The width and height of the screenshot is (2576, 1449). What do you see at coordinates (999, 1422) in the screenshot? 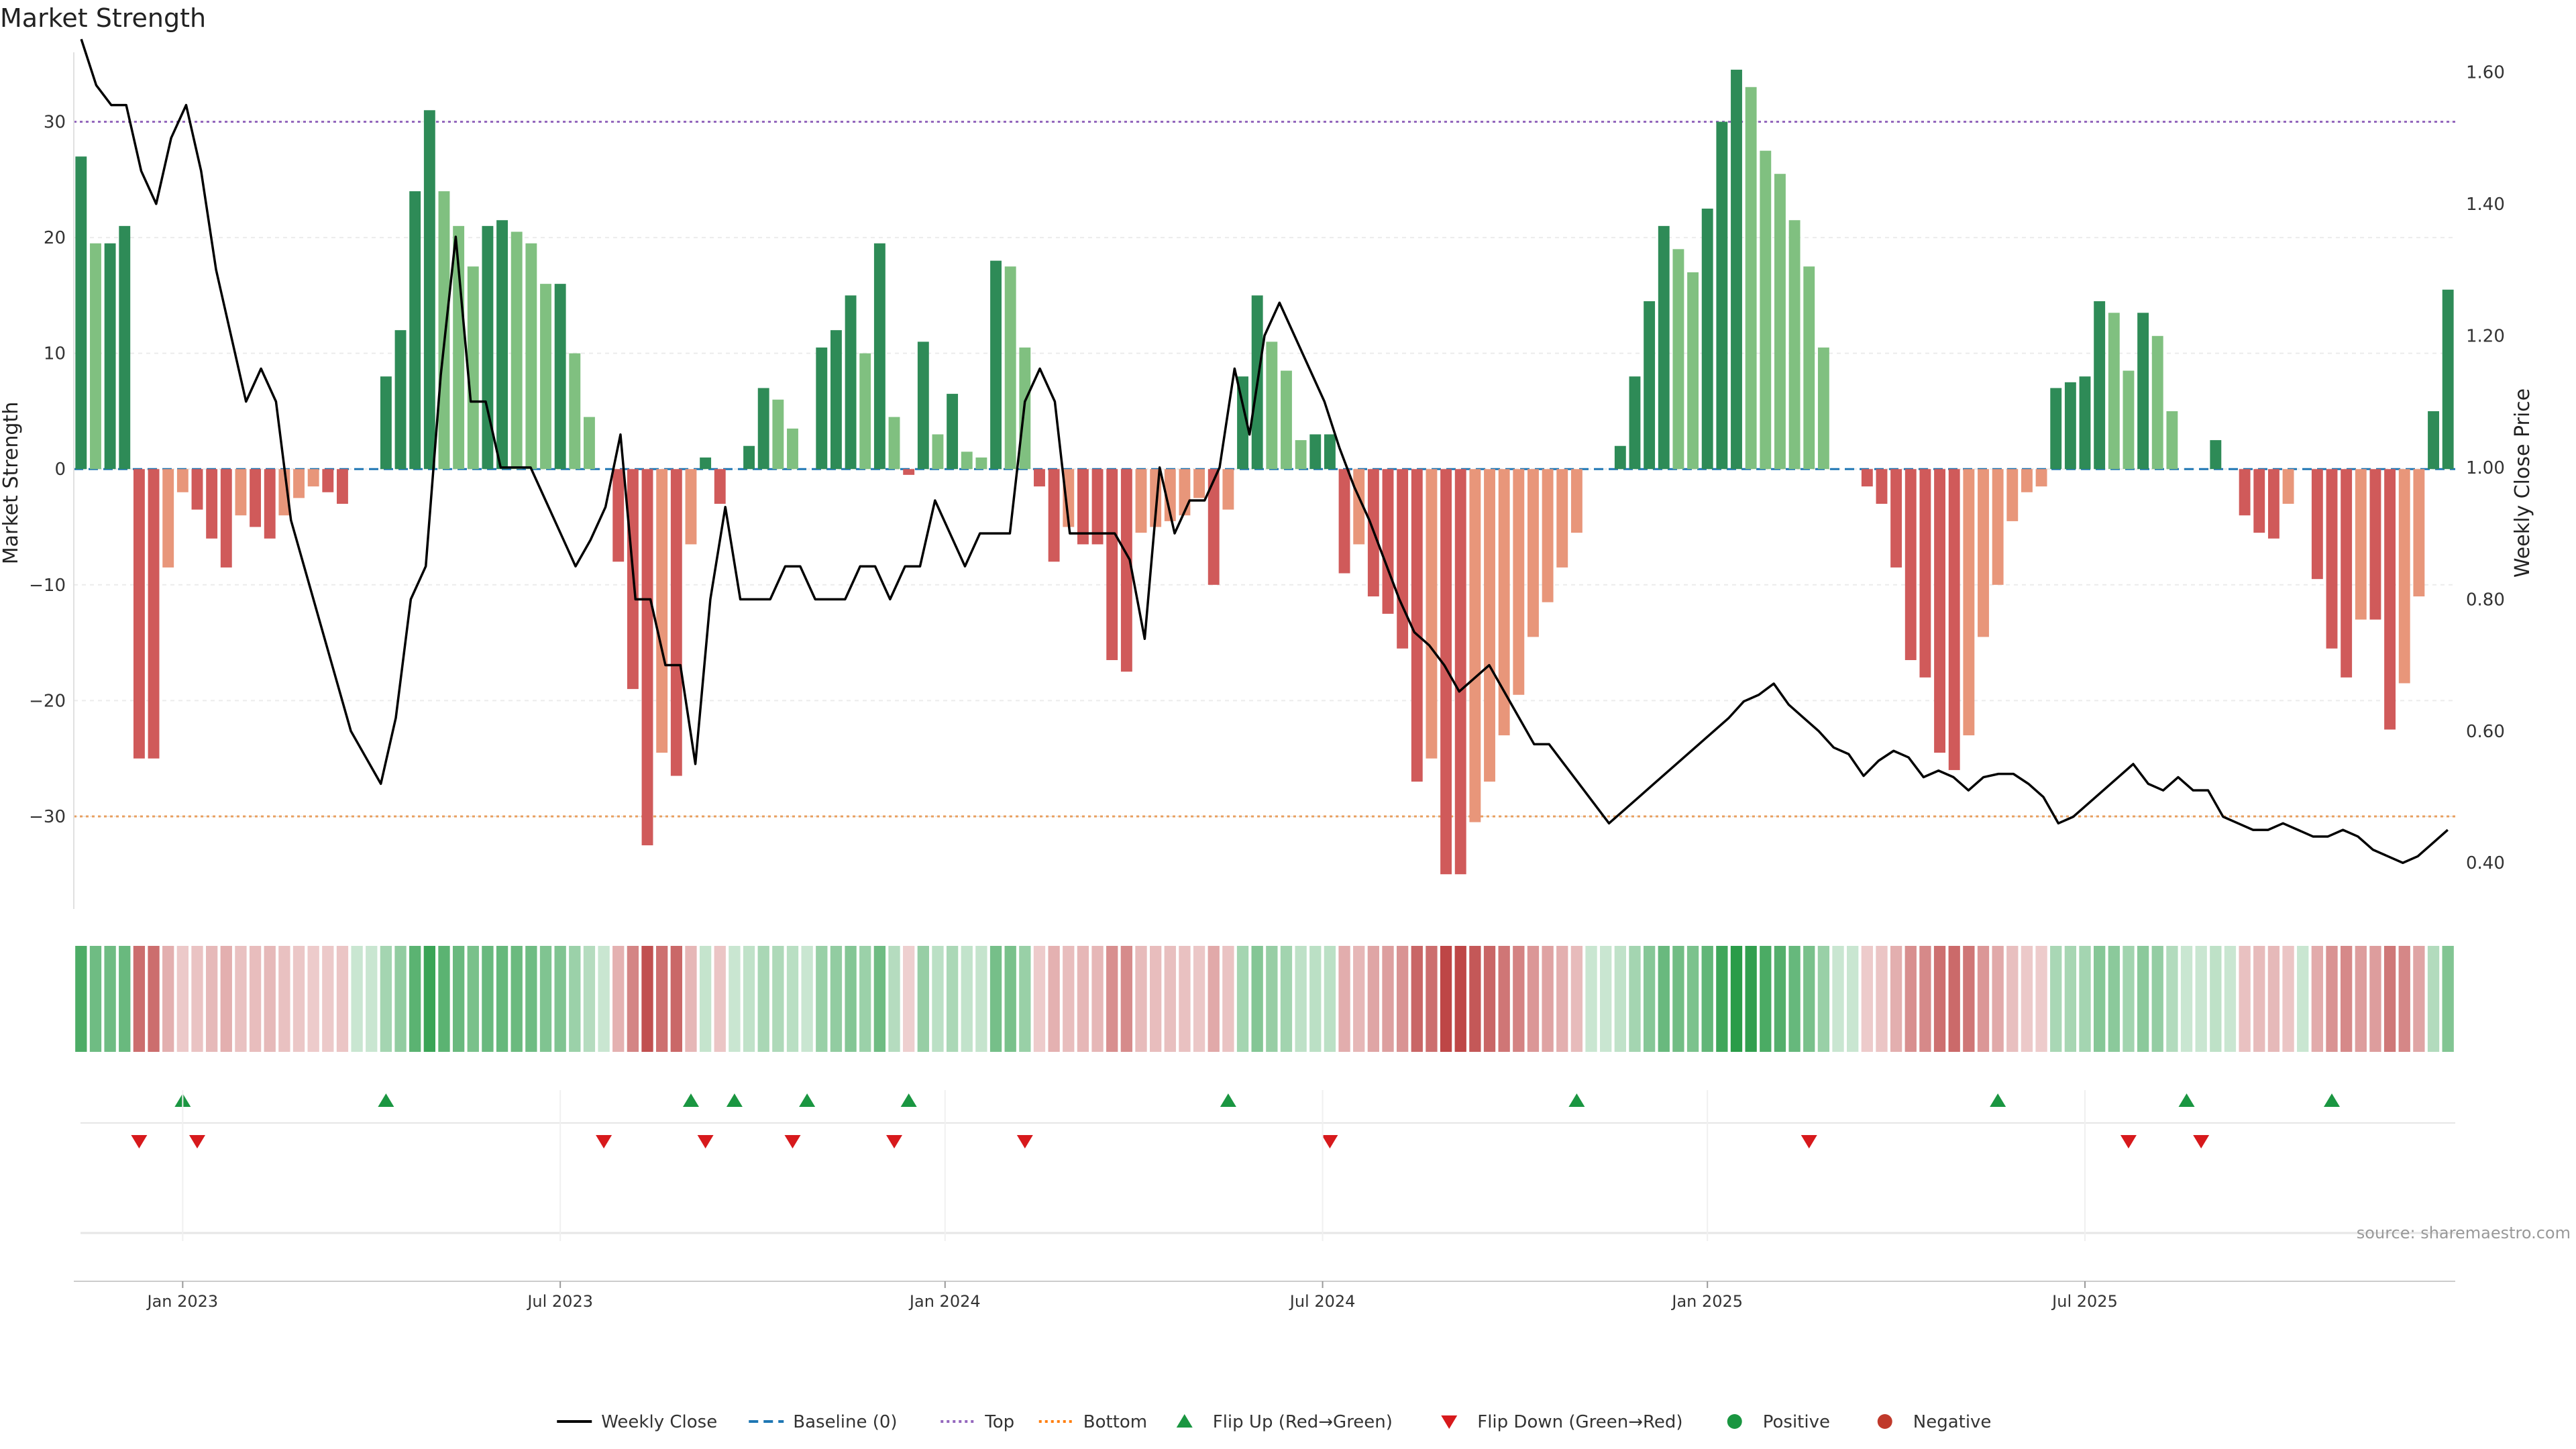
I see `legend-label: Top` at bounding box center [999, 1422].